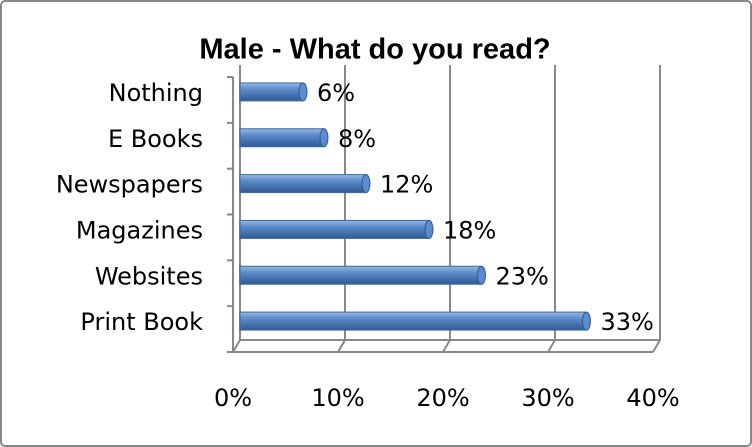  I want to click on y-tick-label: Websites, so click(149, 276).